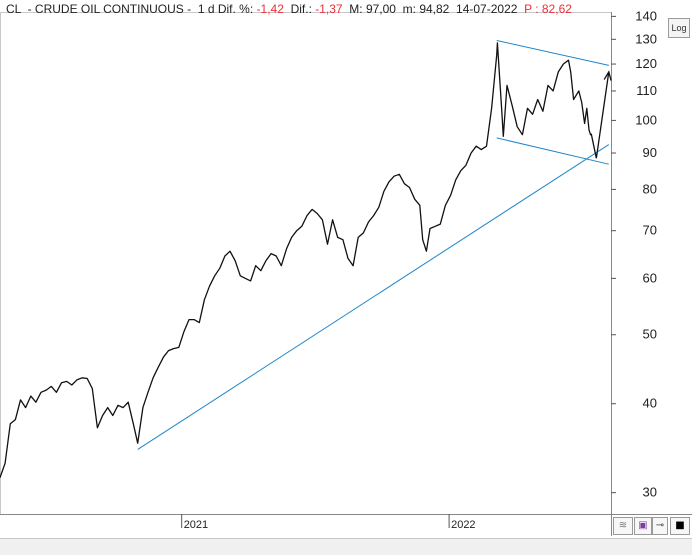 This screenshot has height=555, width=692. Describe the element at coordinates (650, 334) in the screenshot. I see `y-tick-label: 50` at that location.